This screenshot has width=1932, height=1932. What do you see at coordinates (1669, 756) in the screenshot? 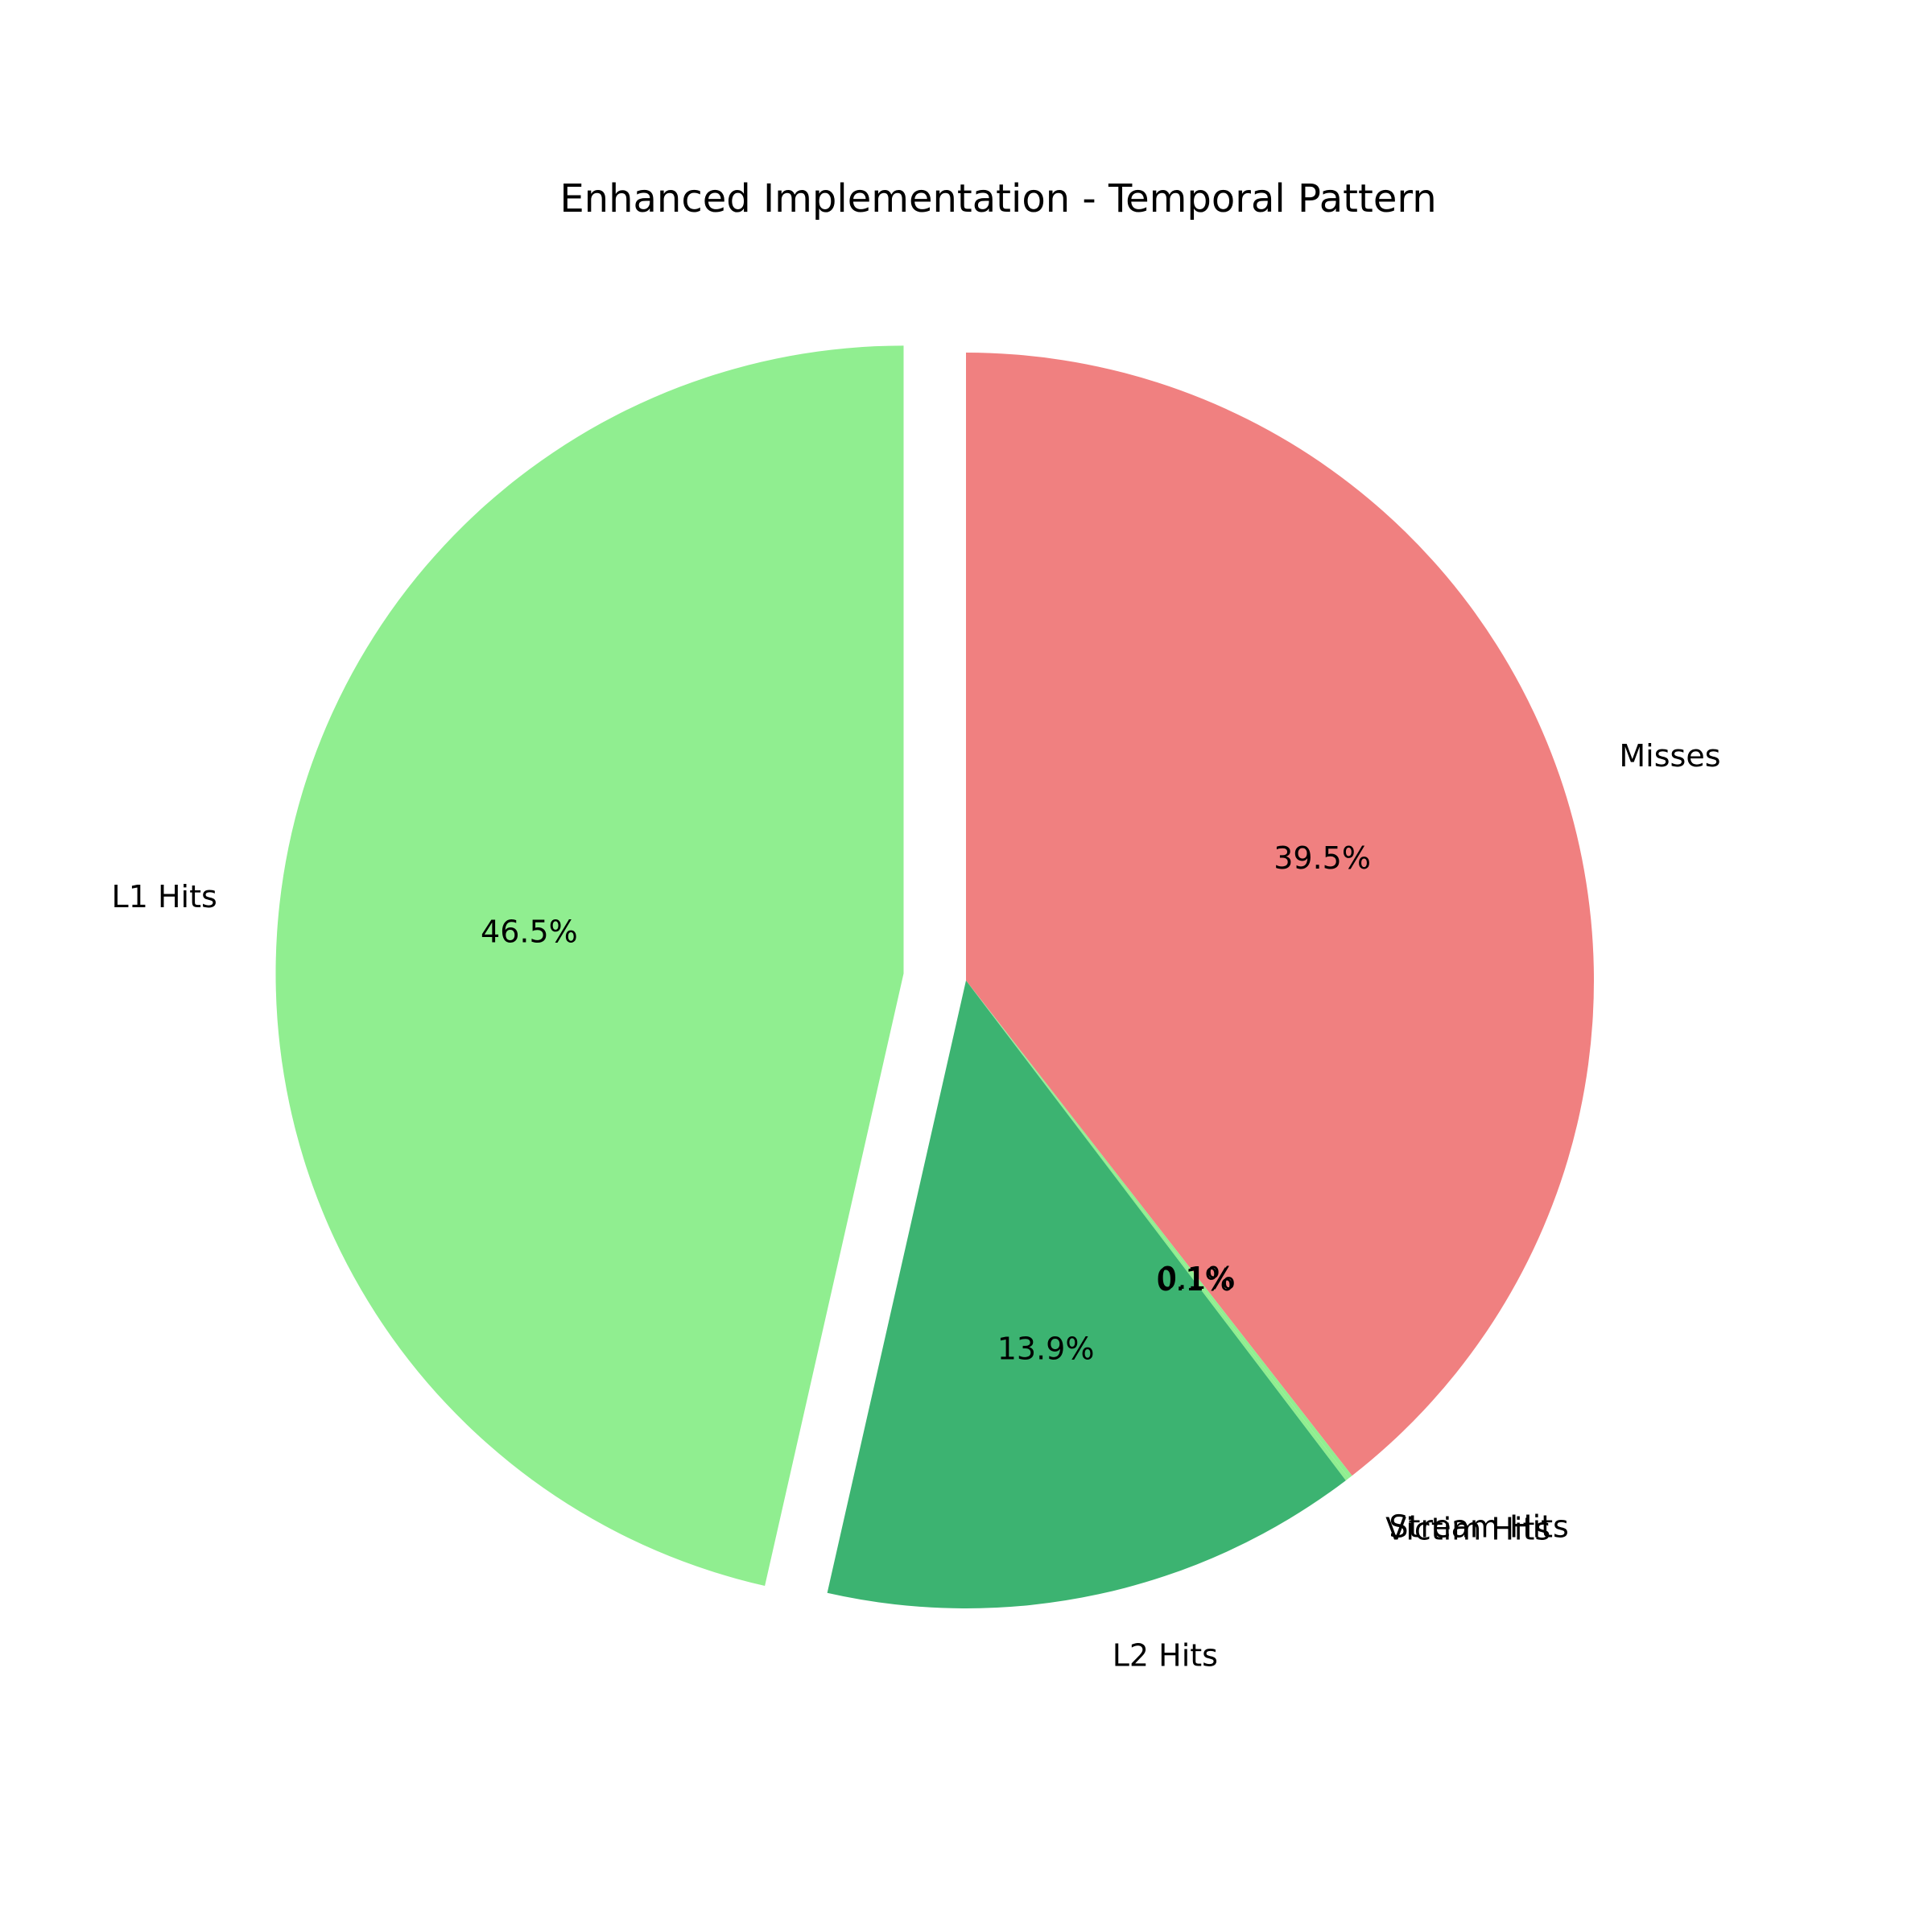
I see `slice-label-misses: Misses` at bounding box center [1669, 756].